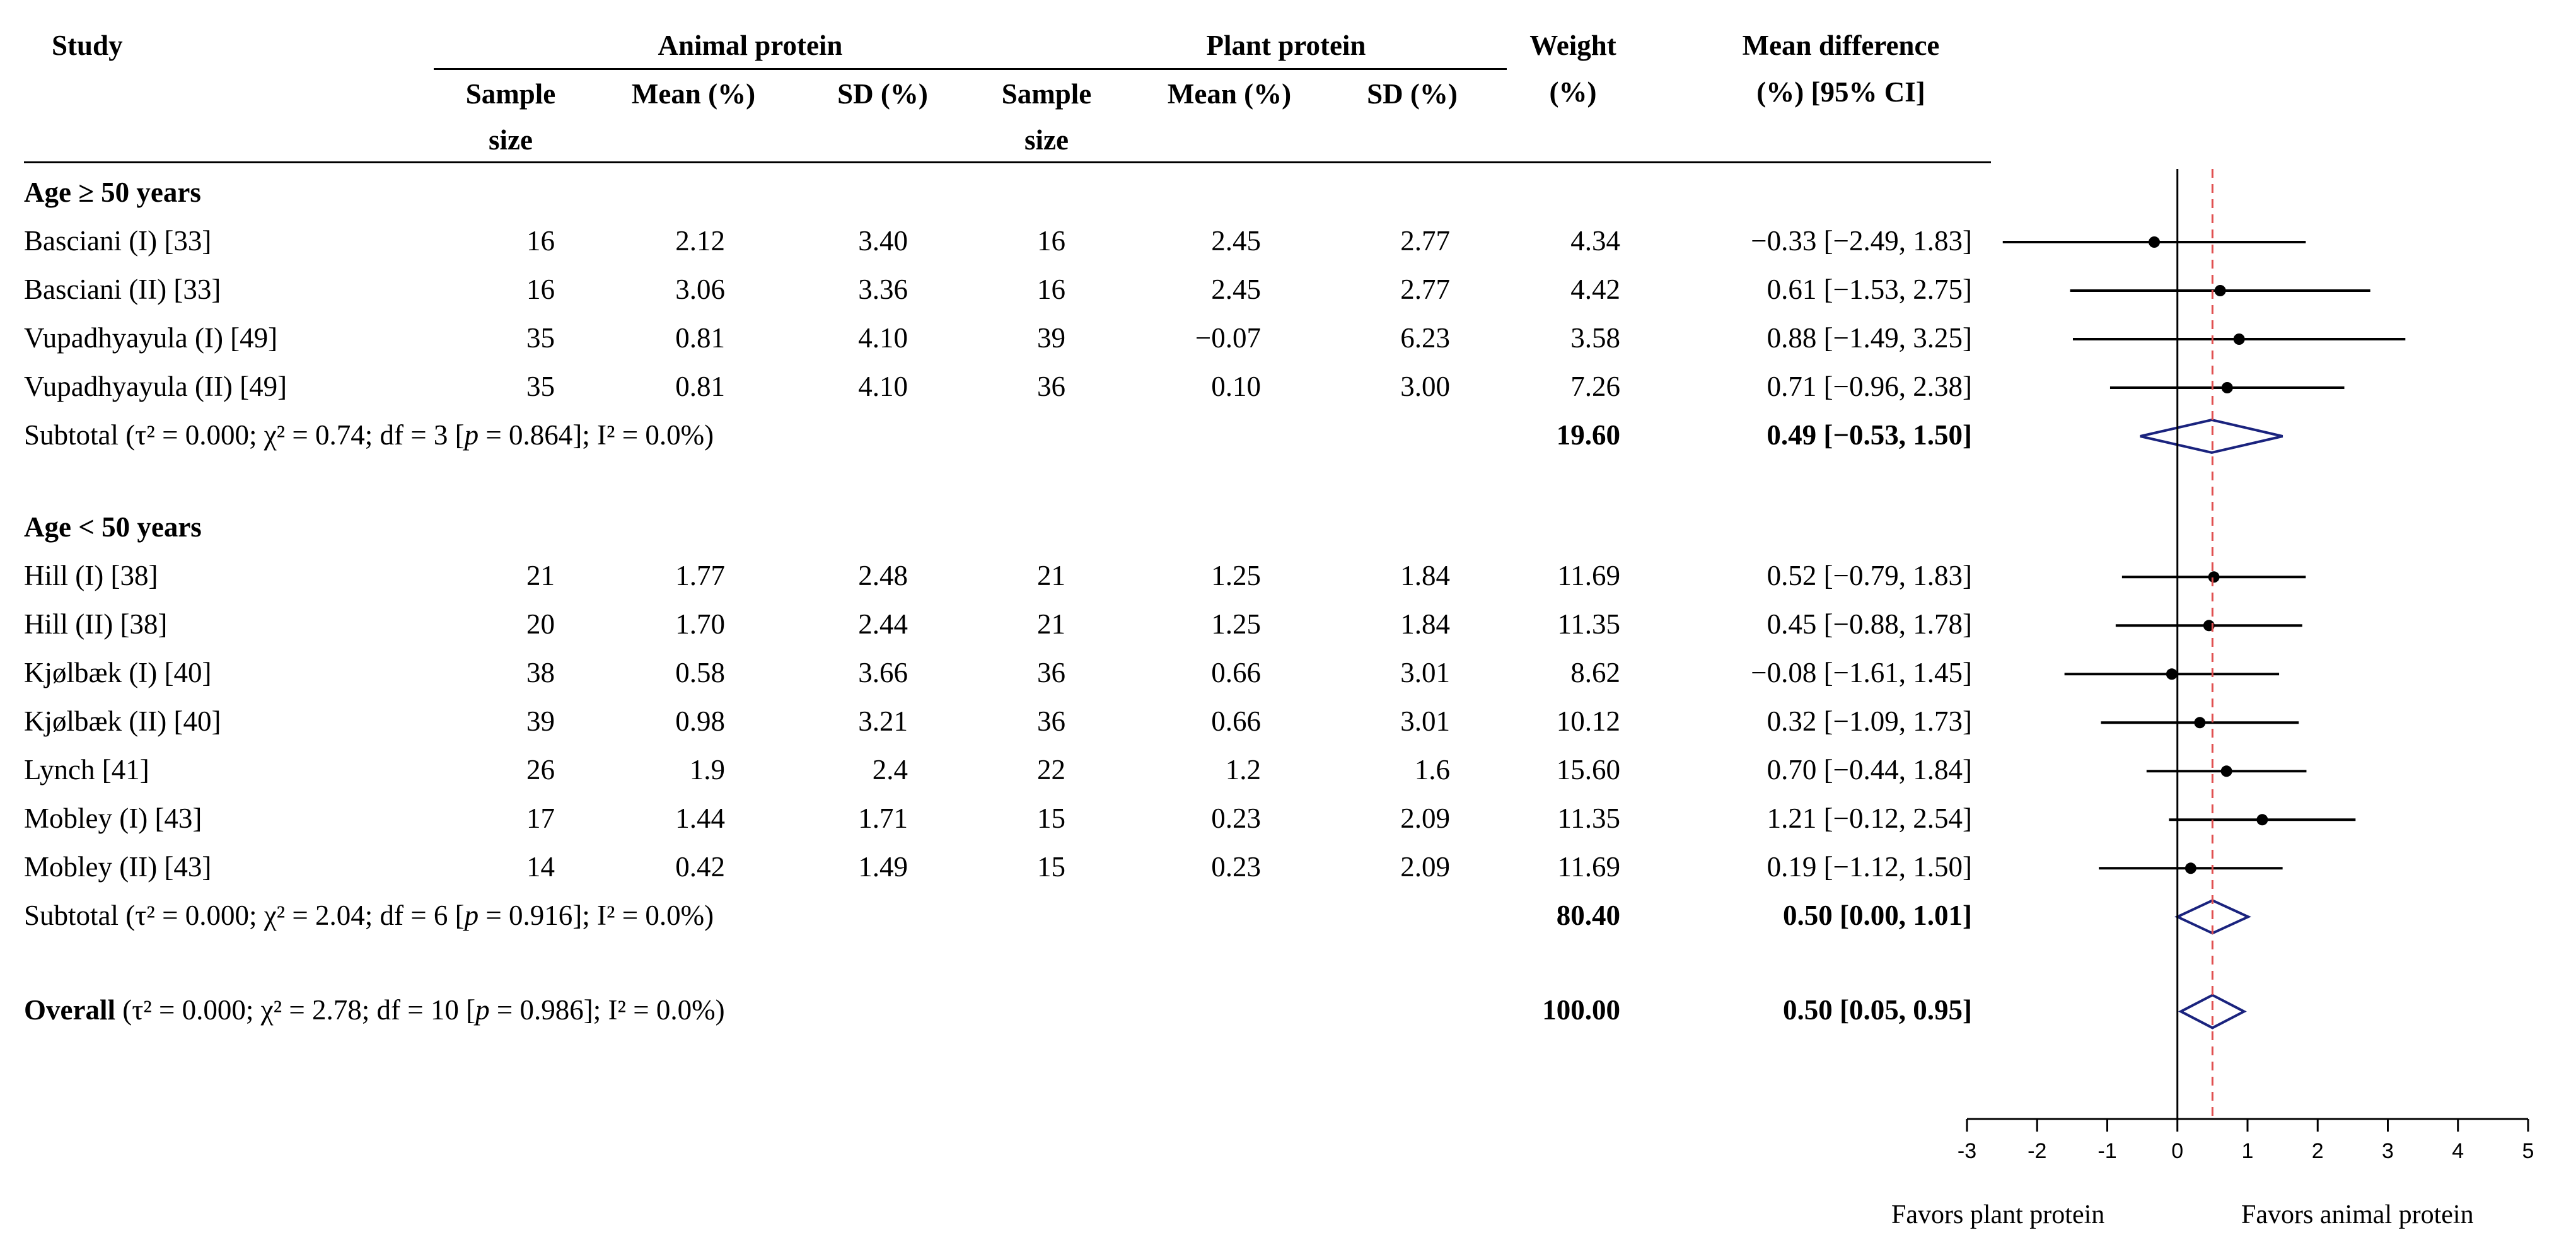 The height and width of the screenshot is (1252, 2576). Describe the element at coordinates (1425, 721) in the screenshot. I see `cell-b-sd: 3.01` at that location.